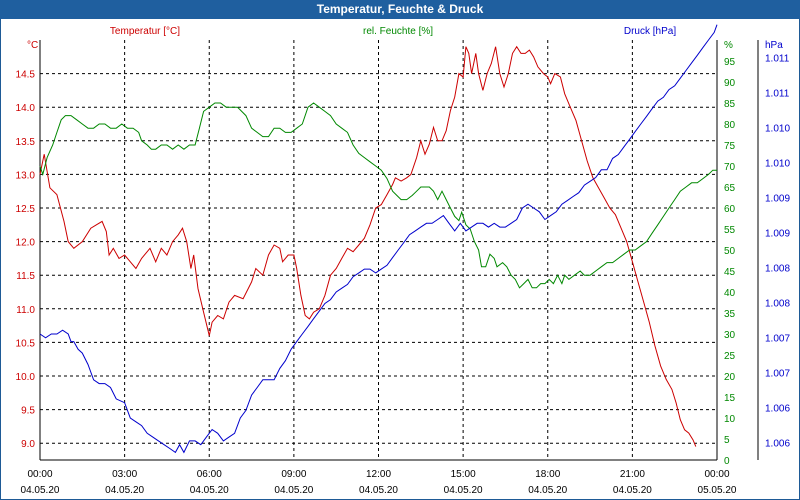  I want to click on chart-title: Temperatur, Feuchte & Druck, so click(400, 9).